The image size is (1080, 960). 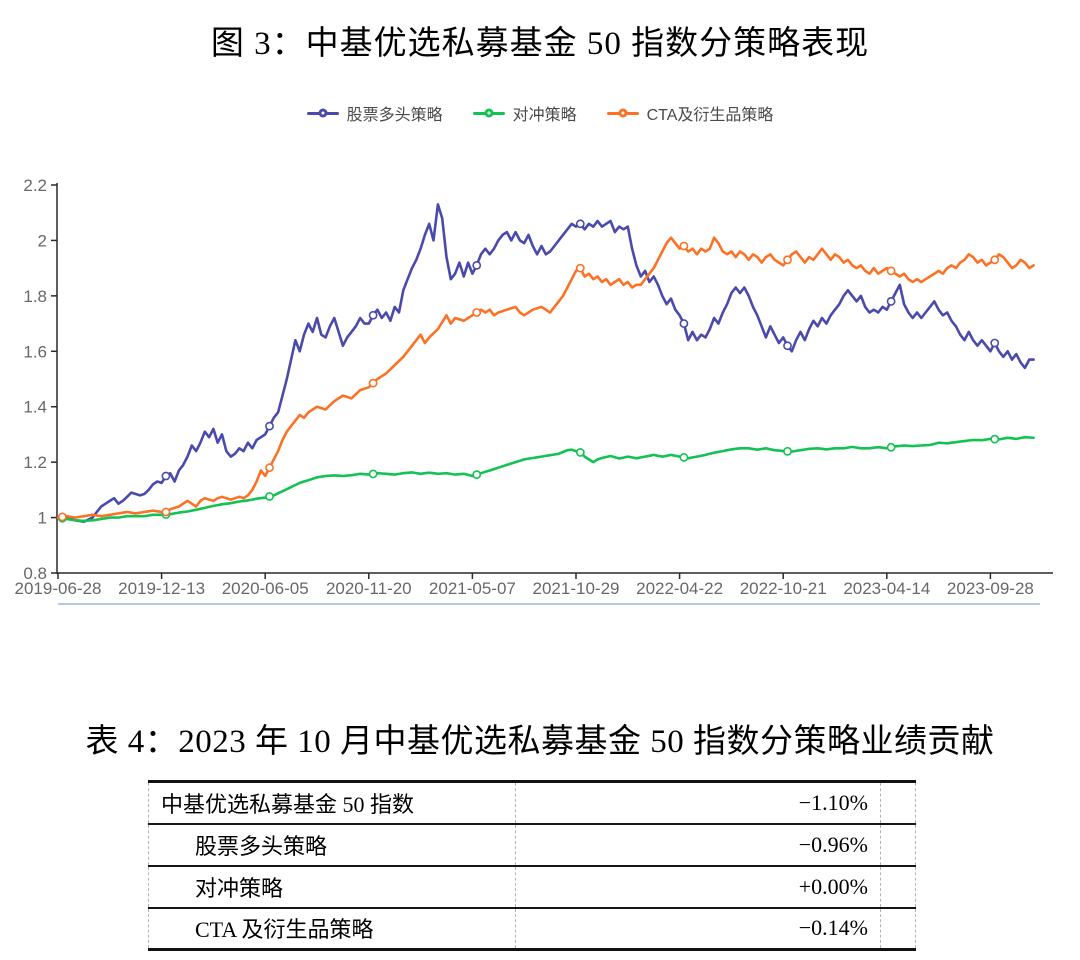 What do you see at coordinates (265, 588) in the screenshot?
I see `svg-text: 2020-06-05` at bounding box center [265, 588].